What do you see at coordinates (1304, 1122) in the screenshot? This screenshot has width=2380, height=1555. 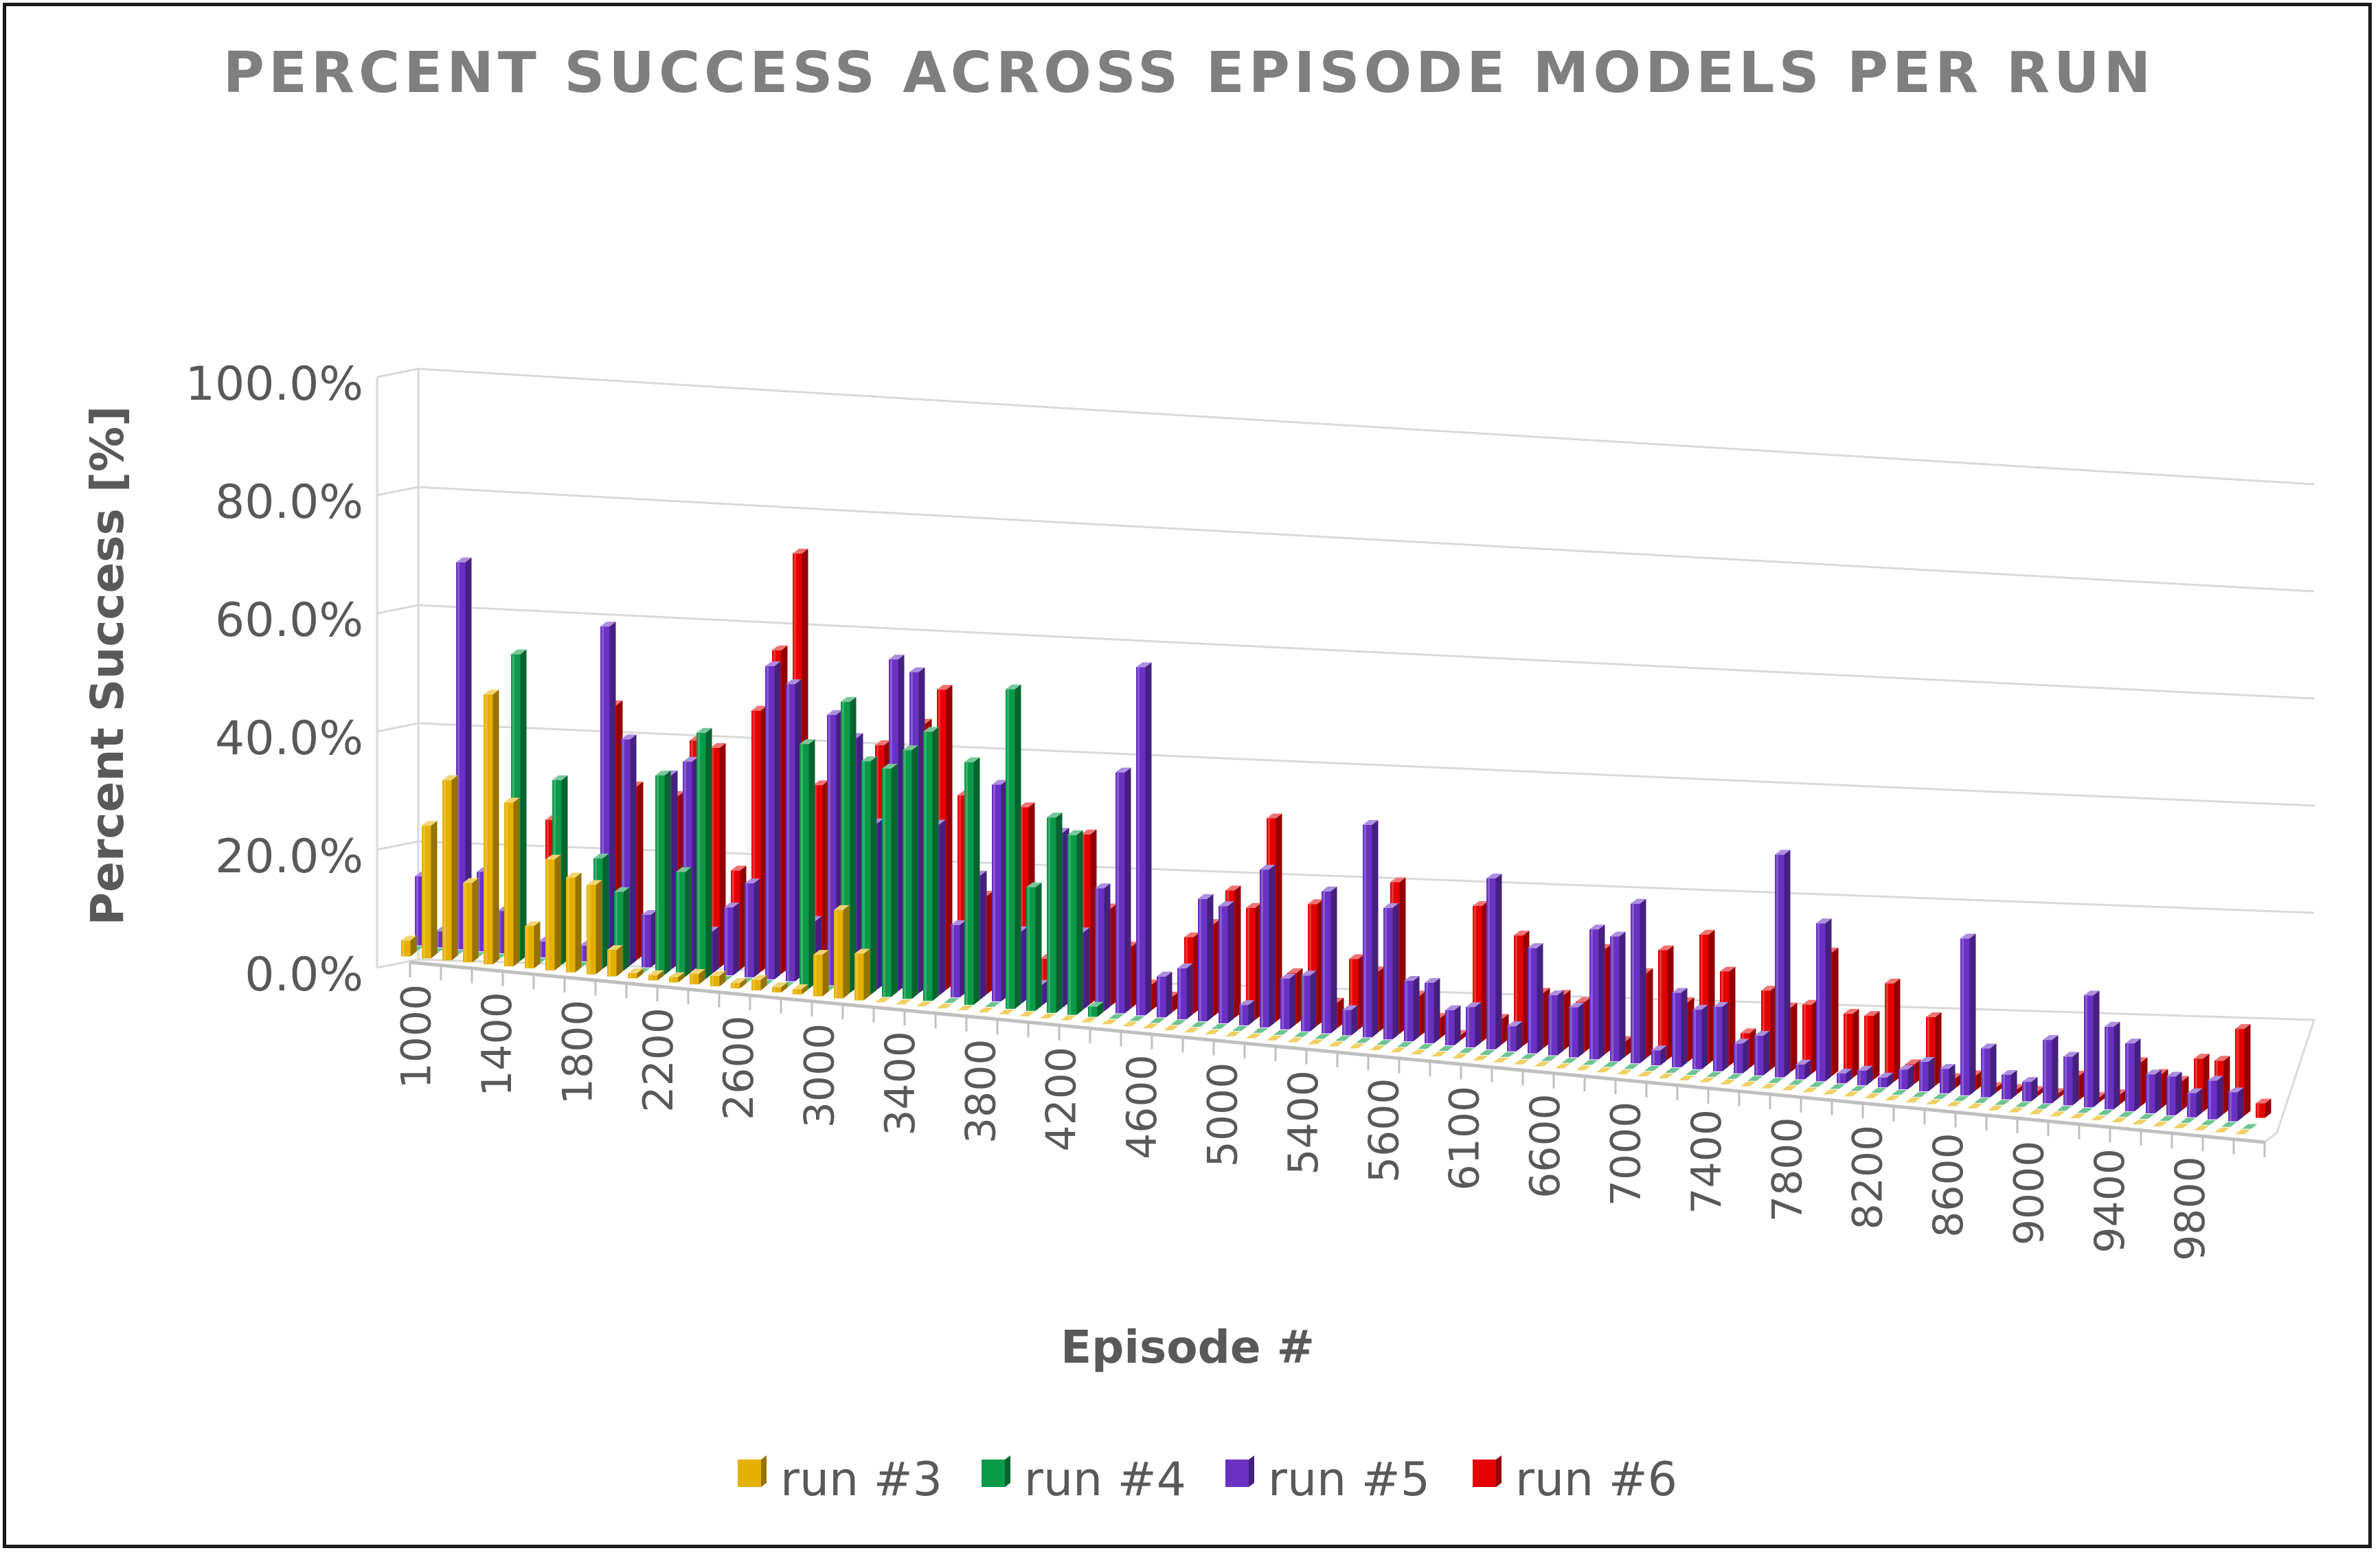 I see `x-tick-label: 5400` at bounding box center [1304, 1122].